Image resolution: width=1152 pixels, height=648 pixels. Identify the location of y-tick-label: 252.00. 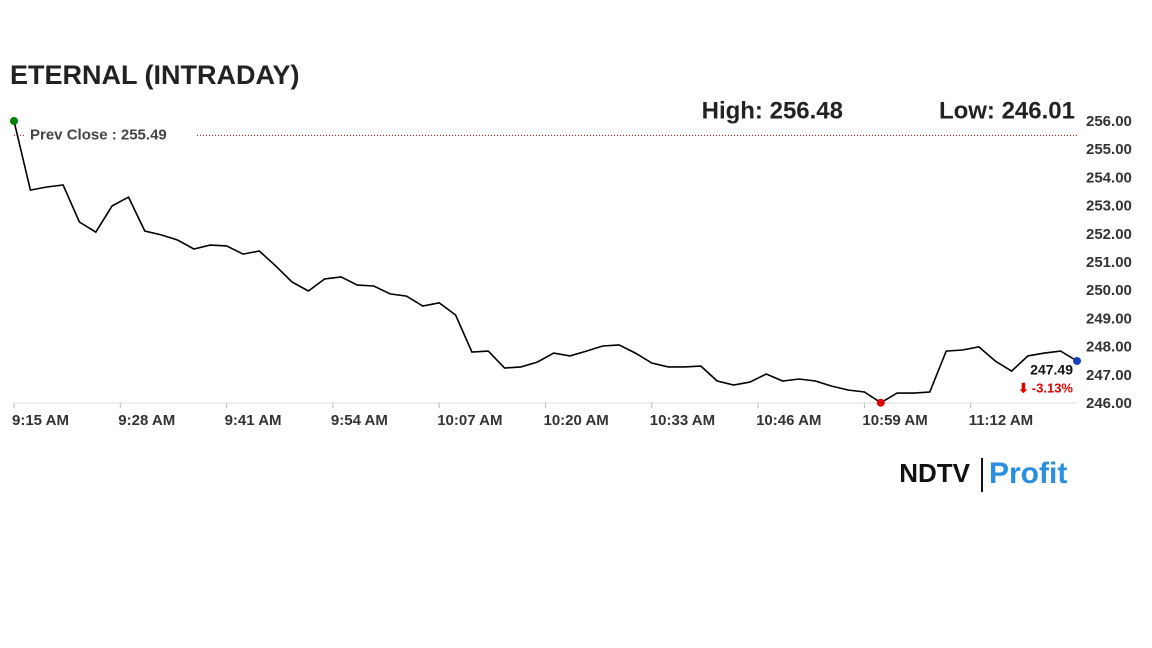
(1109, 234).